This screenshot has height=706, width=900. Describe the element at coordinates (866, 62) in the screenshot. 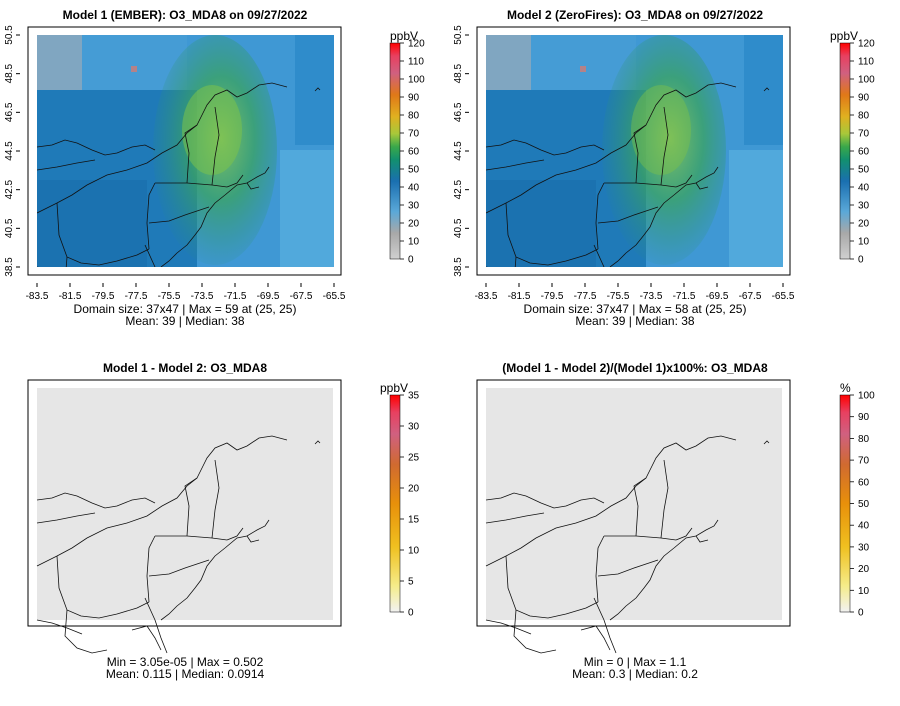

I see `colorbar-tick-label: 110` at that location.